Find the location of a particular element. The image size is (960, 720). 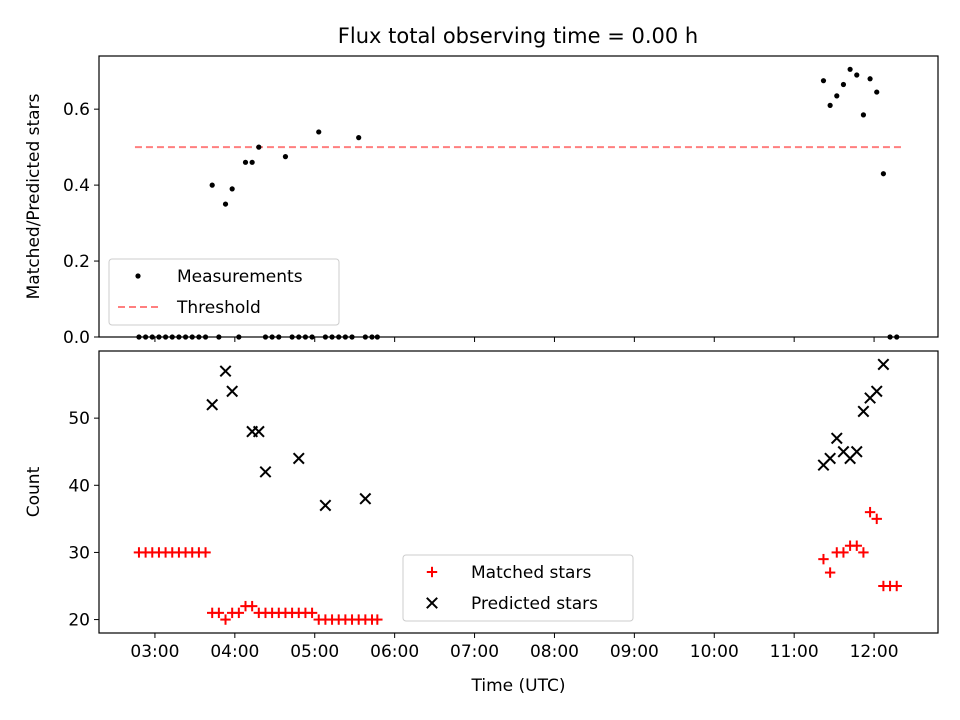

bottom-x-tick-label: 11:00 is located at coordinates (794, 652).